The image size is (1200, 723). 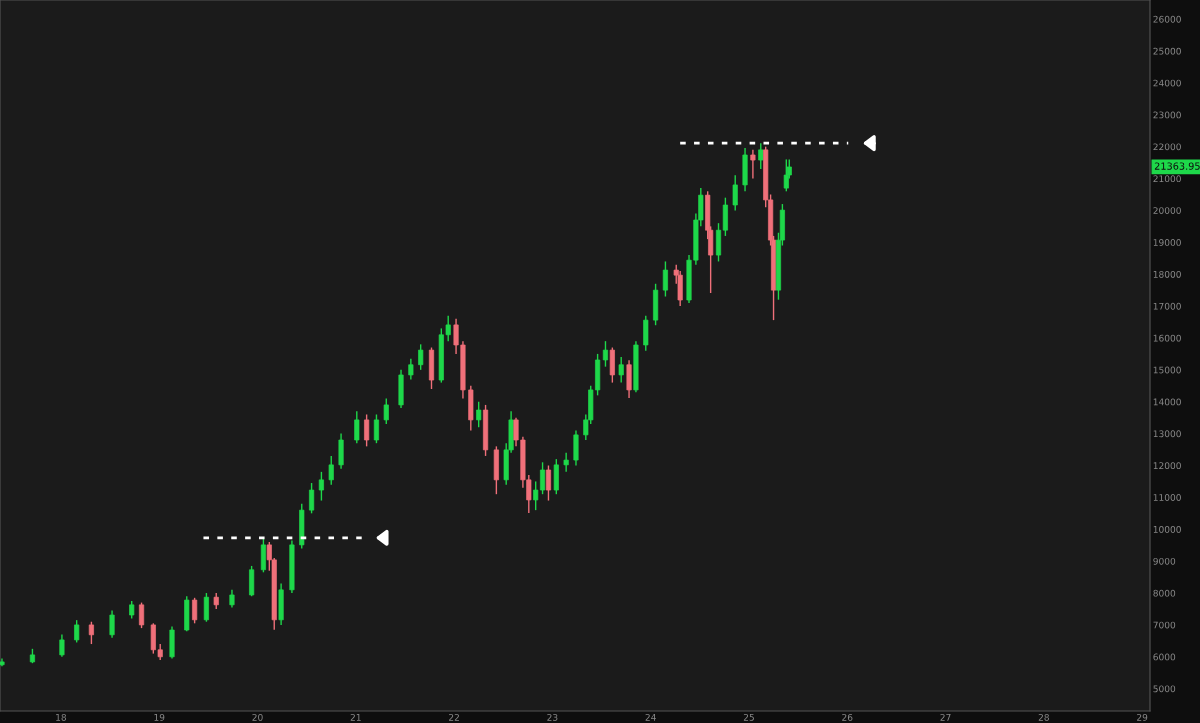 I want to click on y-tick-label: 5000, so click(x=1164, y=689).